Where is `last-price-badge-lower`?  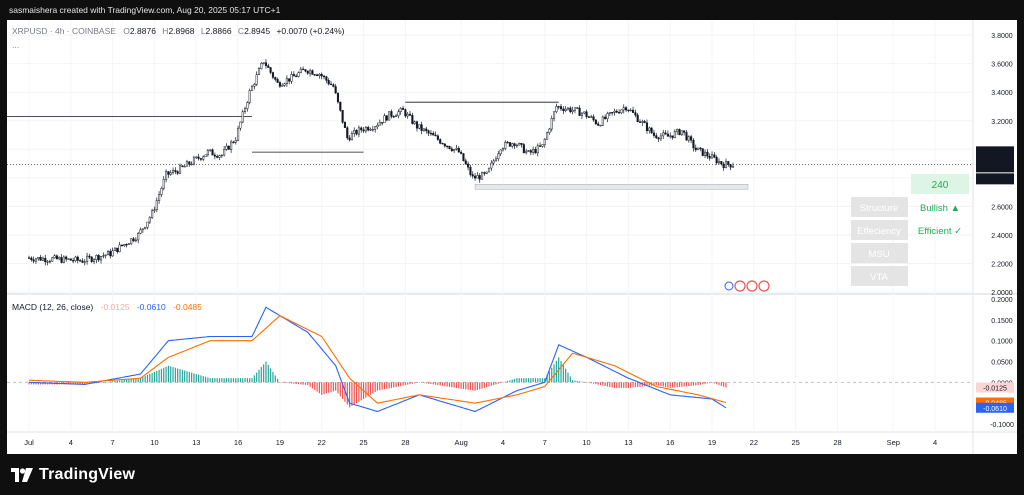 last-price-badge-lower is located at coordinates (995, 179).